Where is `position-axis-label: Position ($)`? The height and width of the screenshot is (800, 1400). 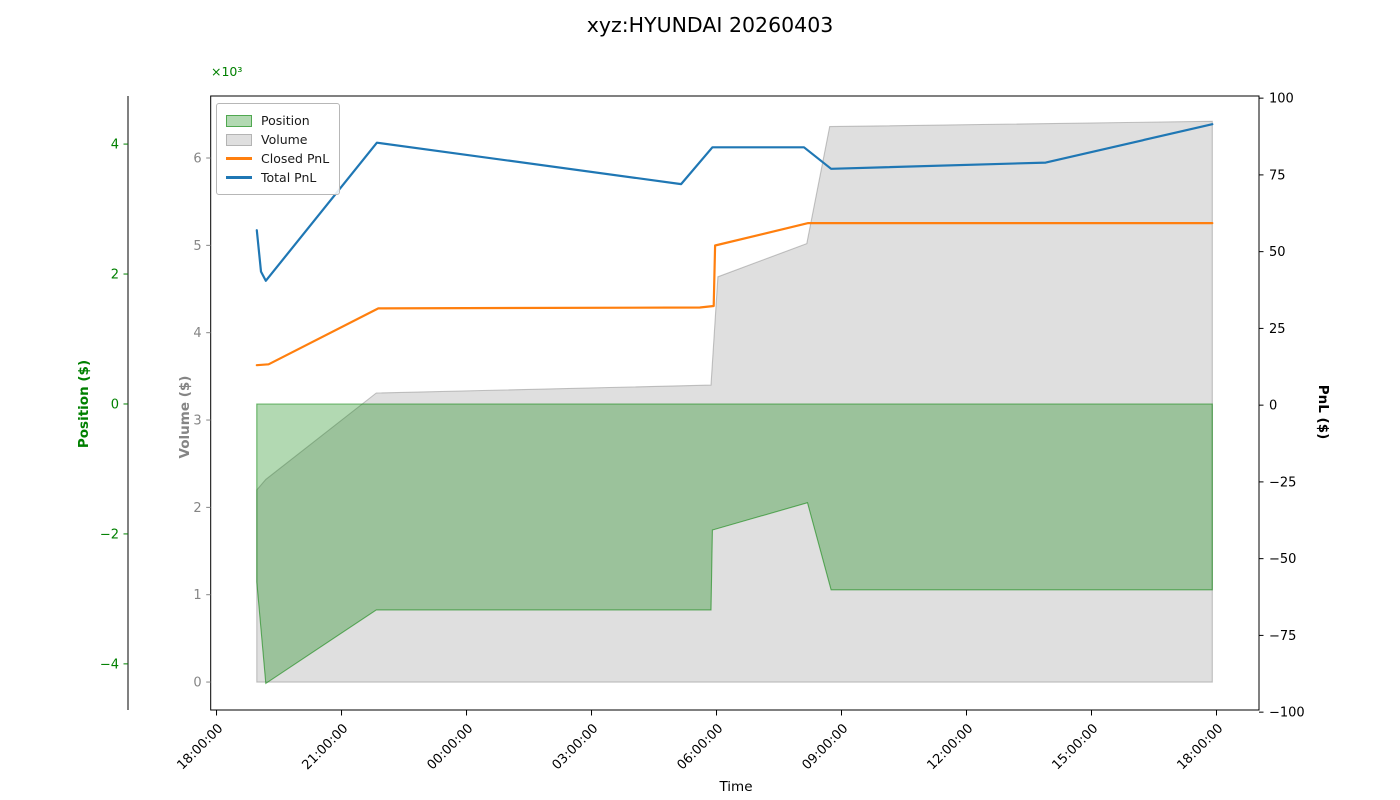 position-axis-label: Position ($) is located at coordinates (84, 404).